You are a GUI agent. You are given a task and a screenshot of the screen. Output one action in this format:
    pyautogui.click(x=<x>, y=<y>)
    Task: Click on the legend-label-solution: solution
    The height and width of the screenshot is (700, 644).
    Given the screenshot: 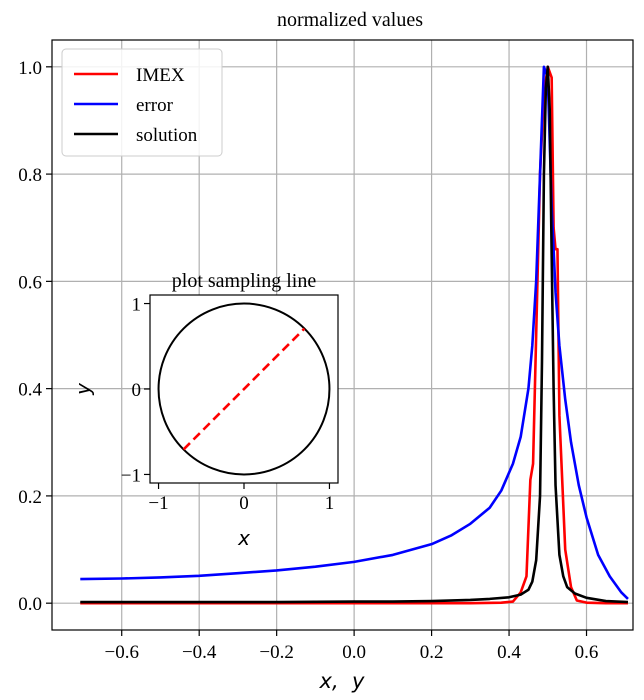 What is the action you would take?
    pyautogui.click(x=167, y=135)
    